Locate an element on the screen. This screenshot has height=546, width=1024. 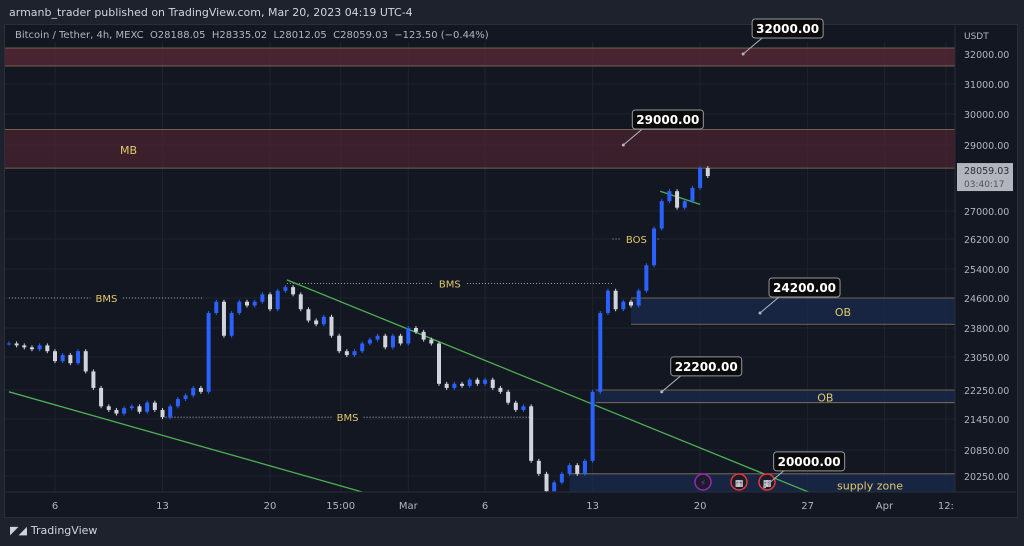
callout-label: 22200.00 is located at coordinates (706, 367).